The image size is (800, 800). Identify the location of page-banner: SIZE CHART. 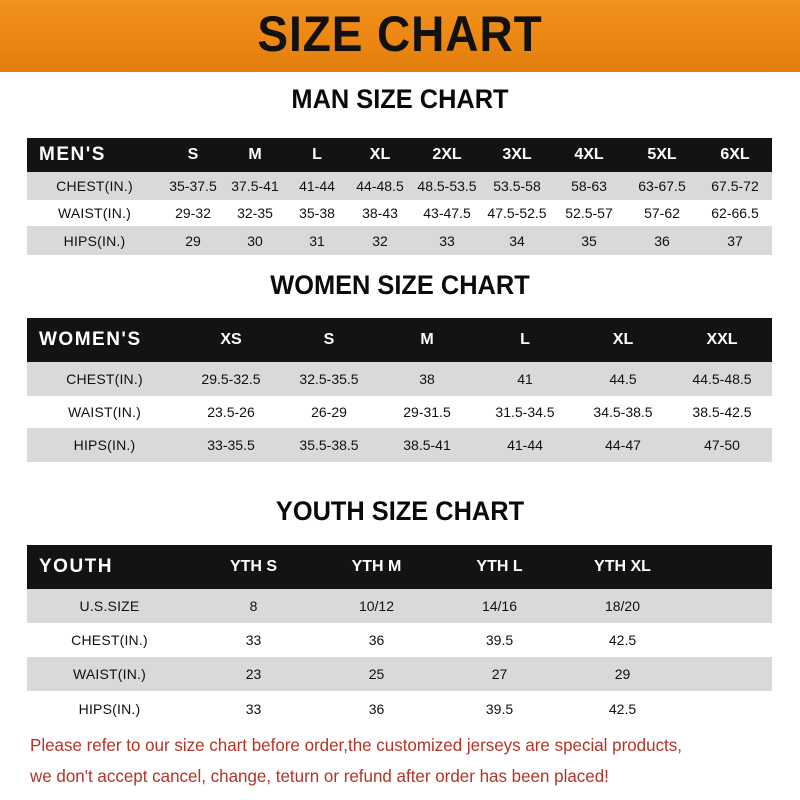
(400, 36).